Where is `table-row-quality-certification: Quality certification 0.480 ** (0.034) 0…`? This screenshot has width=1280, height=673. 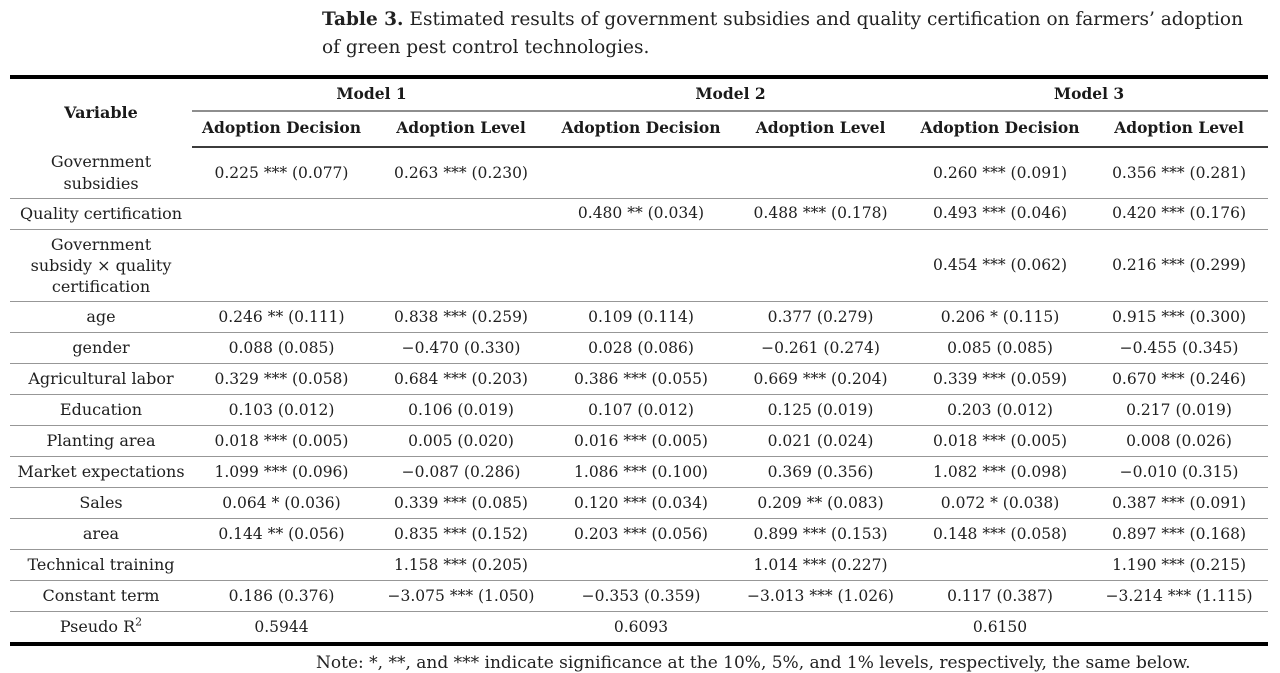 table-row-quality-certification: Quality certification 0.480 ** (0.034) 0… is located at coordinates (639, 214).